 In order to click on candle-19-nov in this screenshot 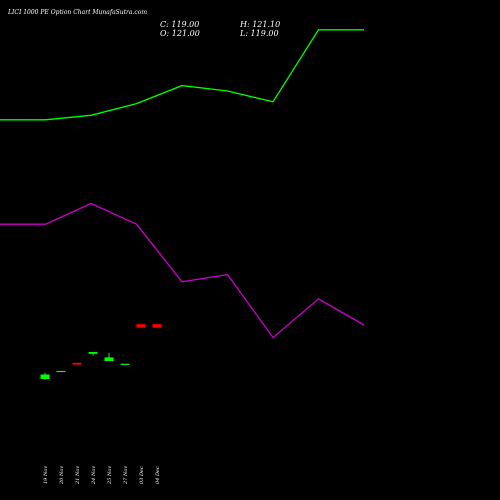, I will do `click(45, 376)`.